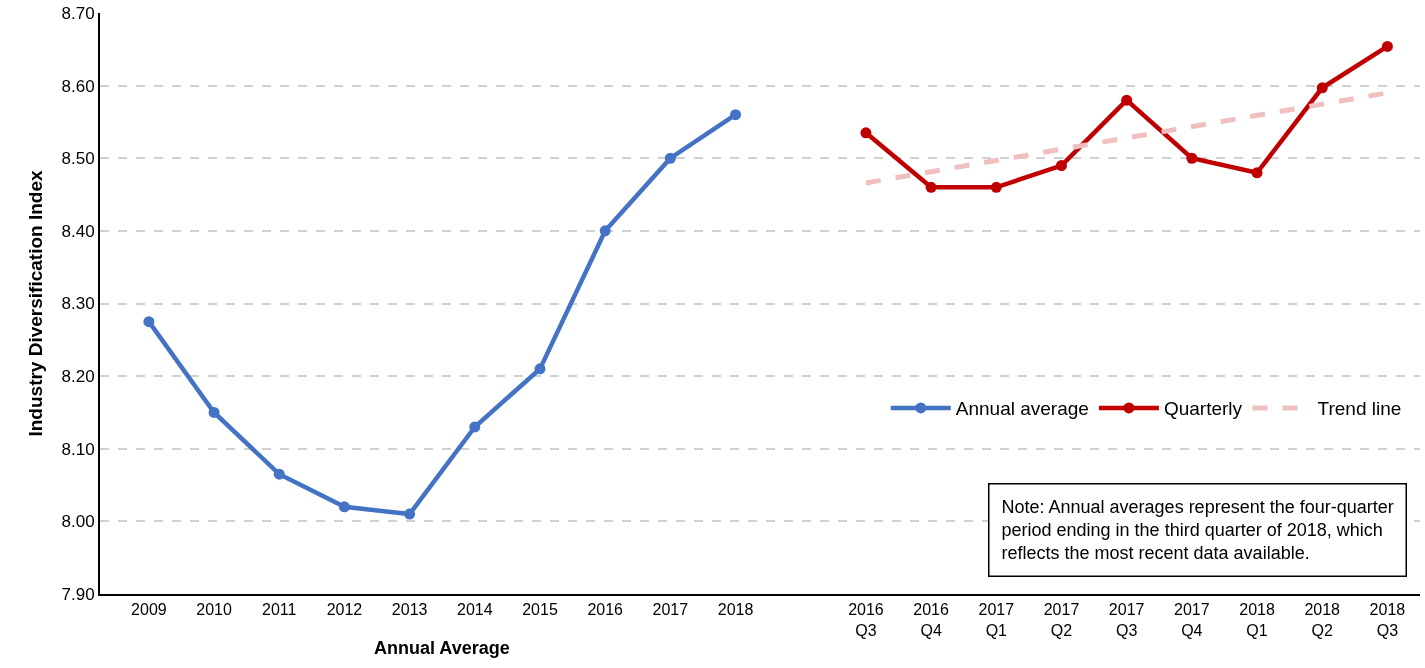 The image size is (1425, 668). I want to click on x-tick-label: 2017 Q4, so click(1192, 620).